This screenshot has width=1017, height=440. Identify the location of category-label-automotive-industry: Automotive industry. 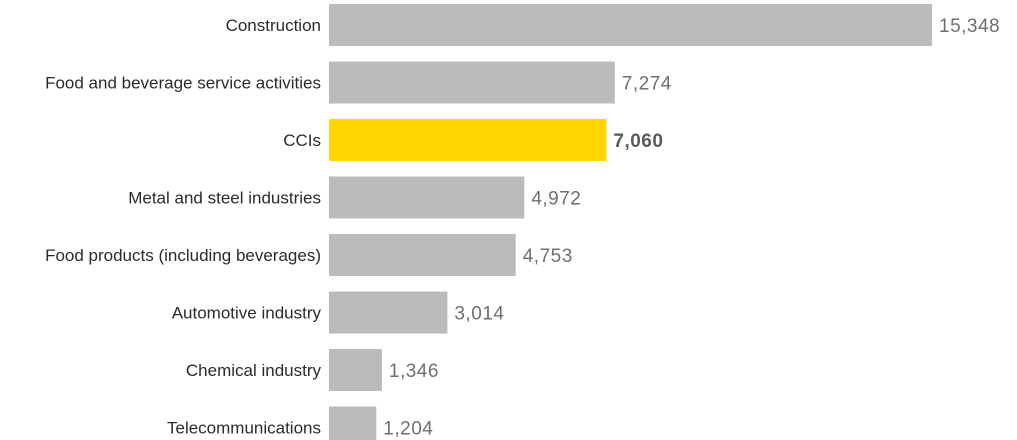
(247, 313).